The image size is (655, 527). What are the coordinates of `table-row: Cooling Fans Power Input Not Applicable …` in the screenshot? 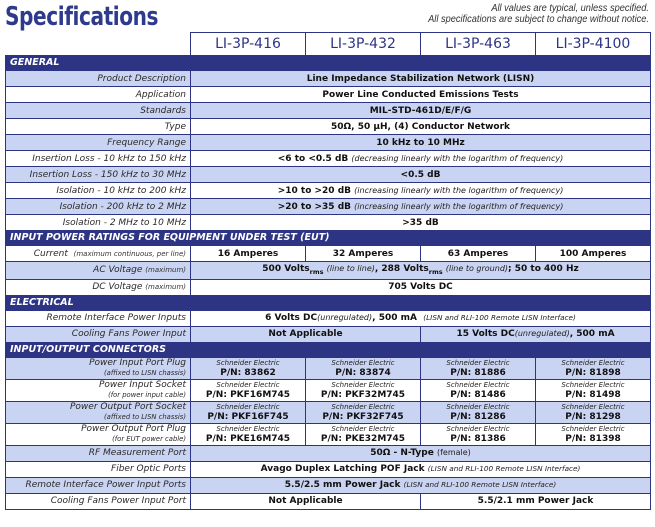 It's located at (328, 334).